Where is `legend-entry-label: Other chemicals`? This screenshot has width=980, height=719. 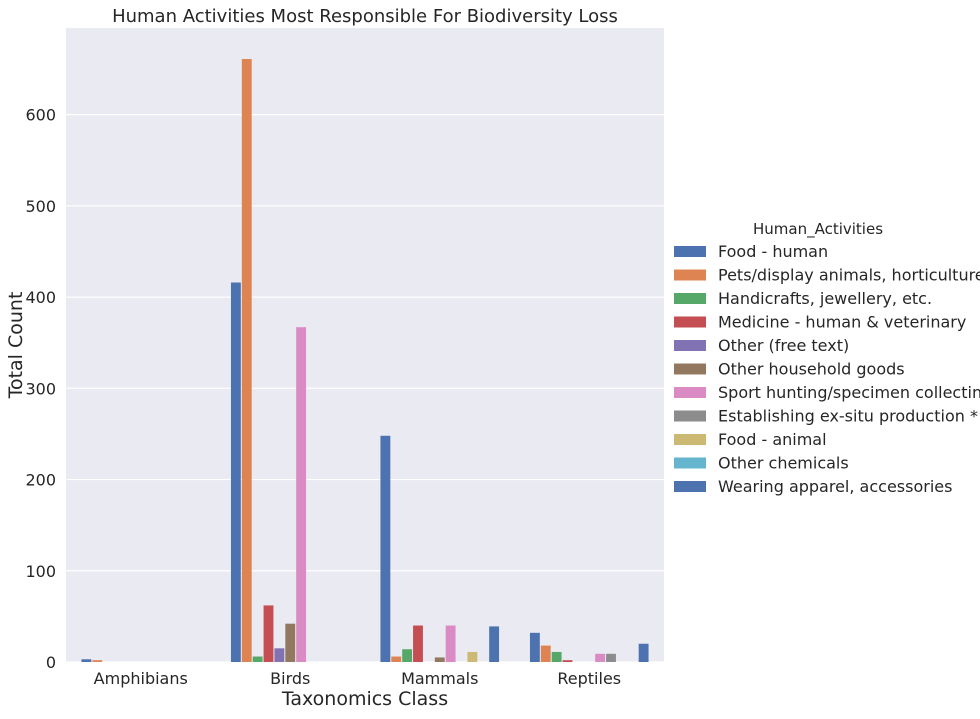
legend-entry-label: Other chemicals is located at coordinates (783, 463).